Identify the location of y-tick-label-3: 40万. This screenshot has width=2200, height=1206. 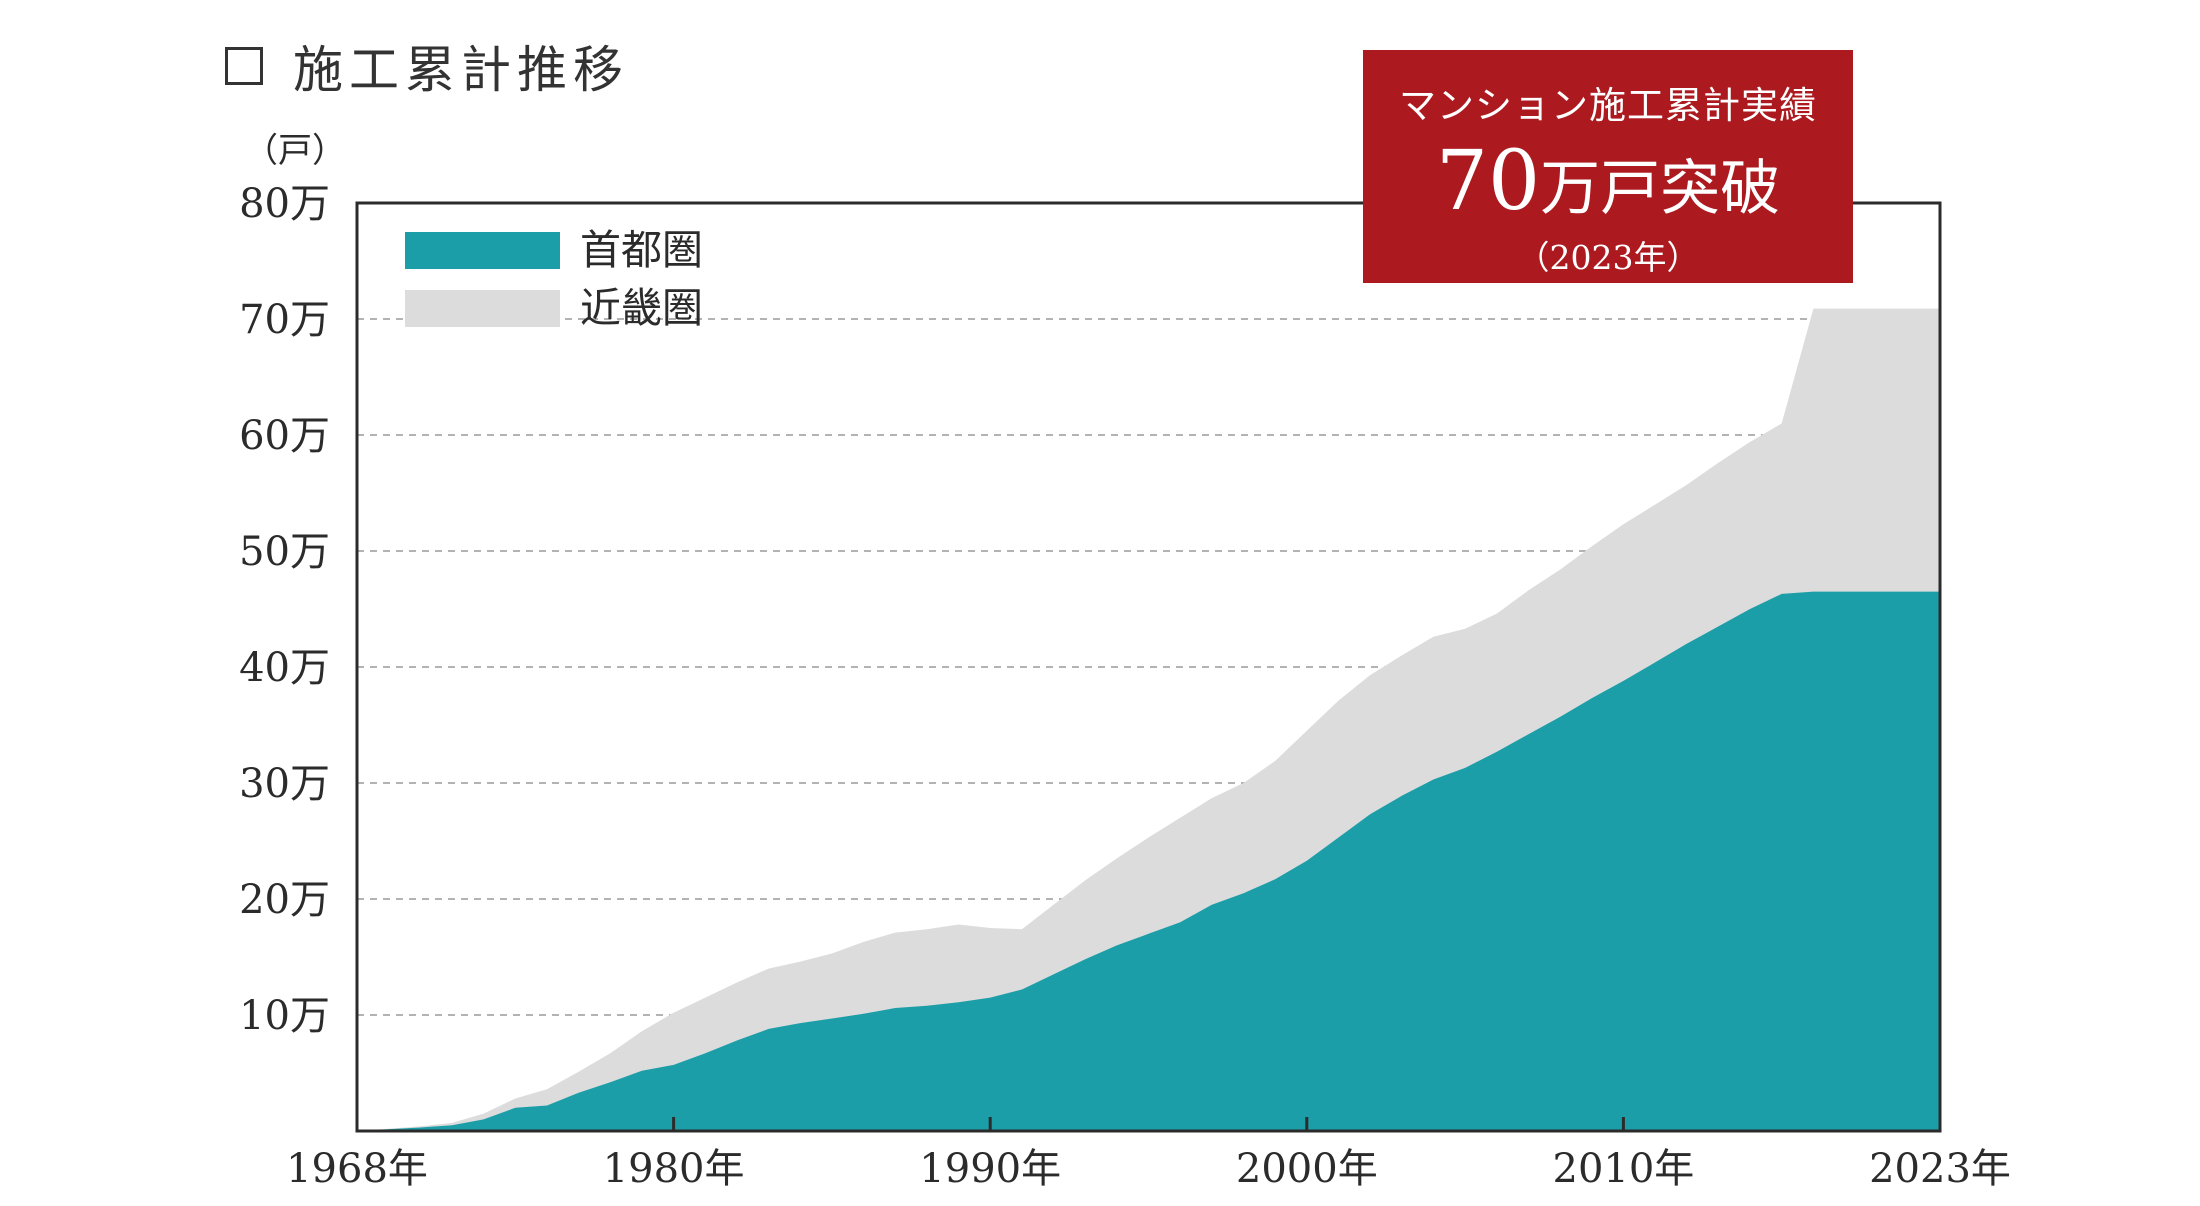
(284, 668).